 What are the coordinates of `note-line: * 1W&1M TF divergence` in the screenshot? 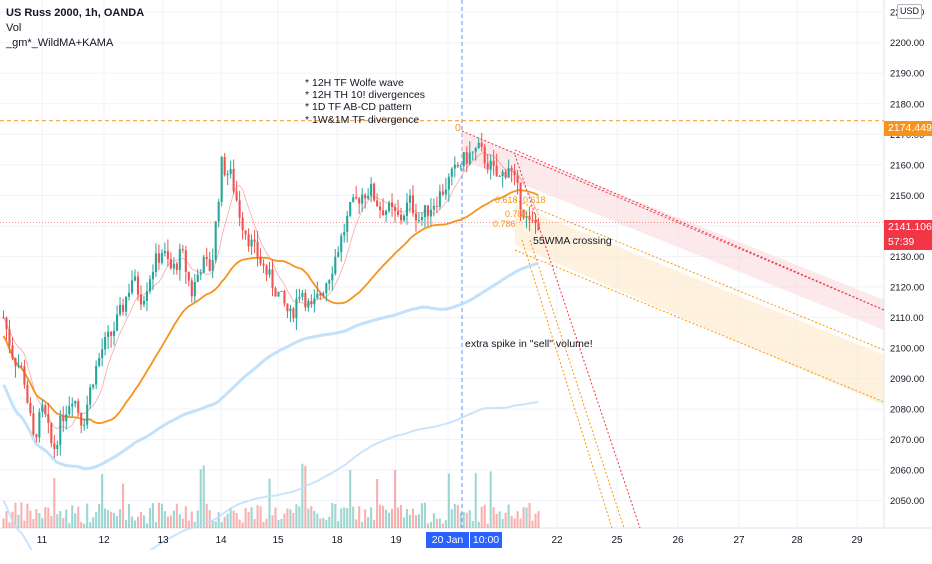 It's located at (362, 119).